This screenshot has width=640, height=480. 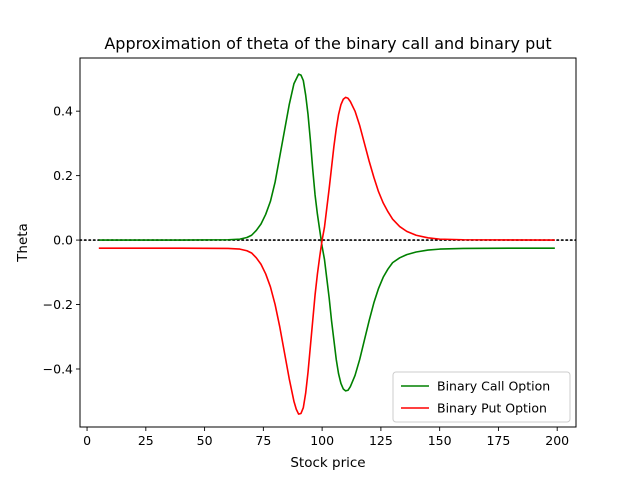 I want to click on y-tick-label: 0.4, so click(x=63, y=111).